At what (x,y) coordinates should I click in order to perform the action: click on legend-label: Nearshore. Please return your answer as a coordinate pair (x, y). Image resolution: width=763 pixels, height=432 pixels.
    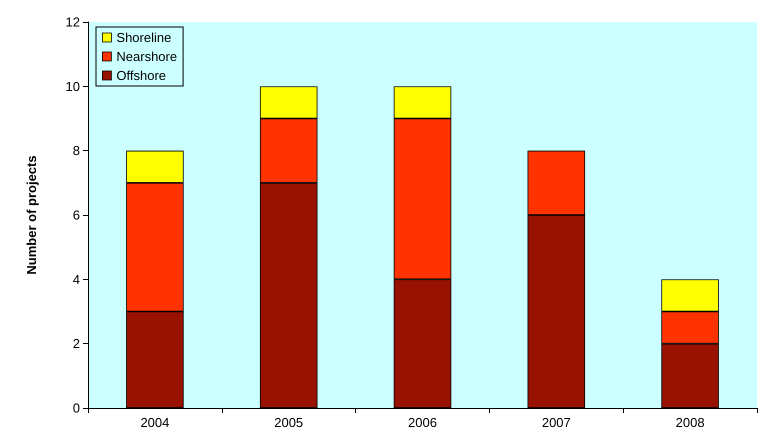
    Looking at the image, I should click on (147, 56).